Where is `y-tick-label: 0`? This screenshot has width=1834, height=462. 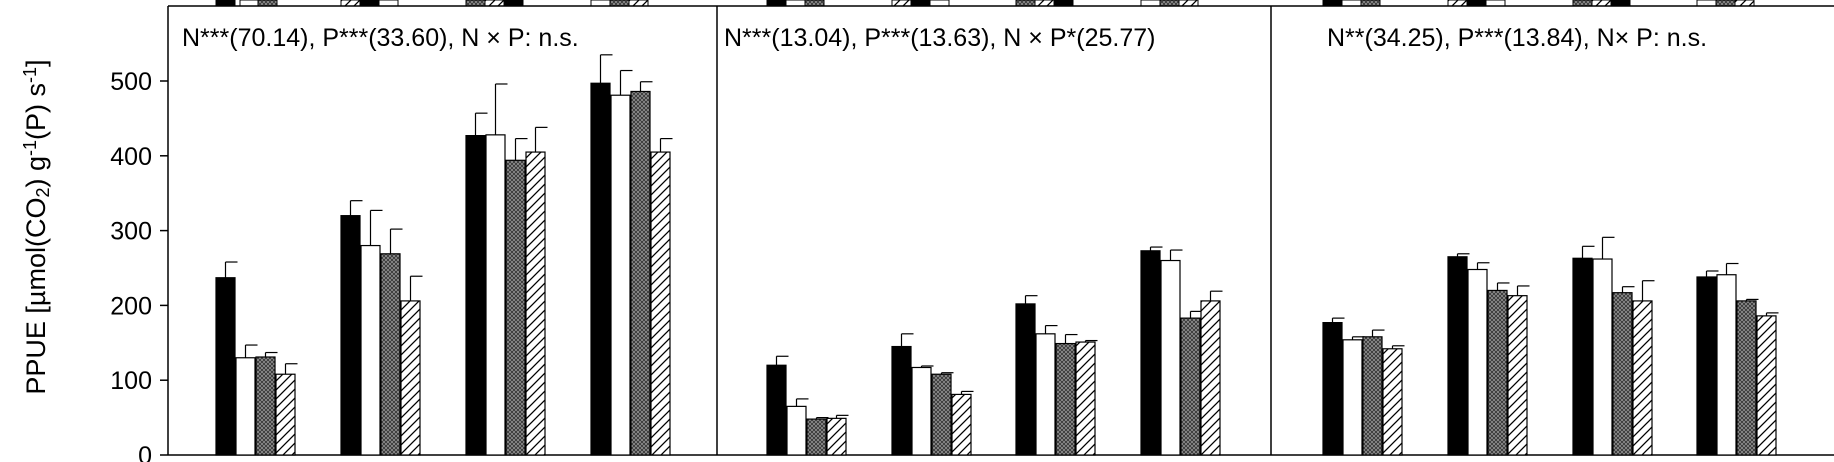
y-tick-label: 0 is located at coordinates (145, 452).